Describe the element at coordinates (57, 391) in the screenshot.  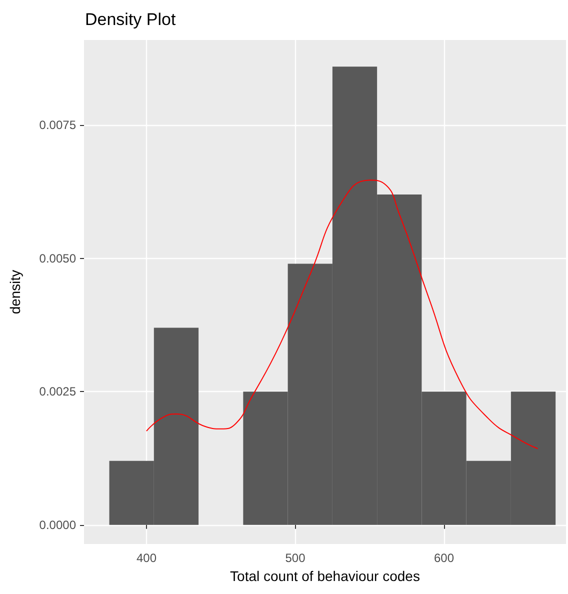
I see `y-tick-label: 0.0025` at that location.